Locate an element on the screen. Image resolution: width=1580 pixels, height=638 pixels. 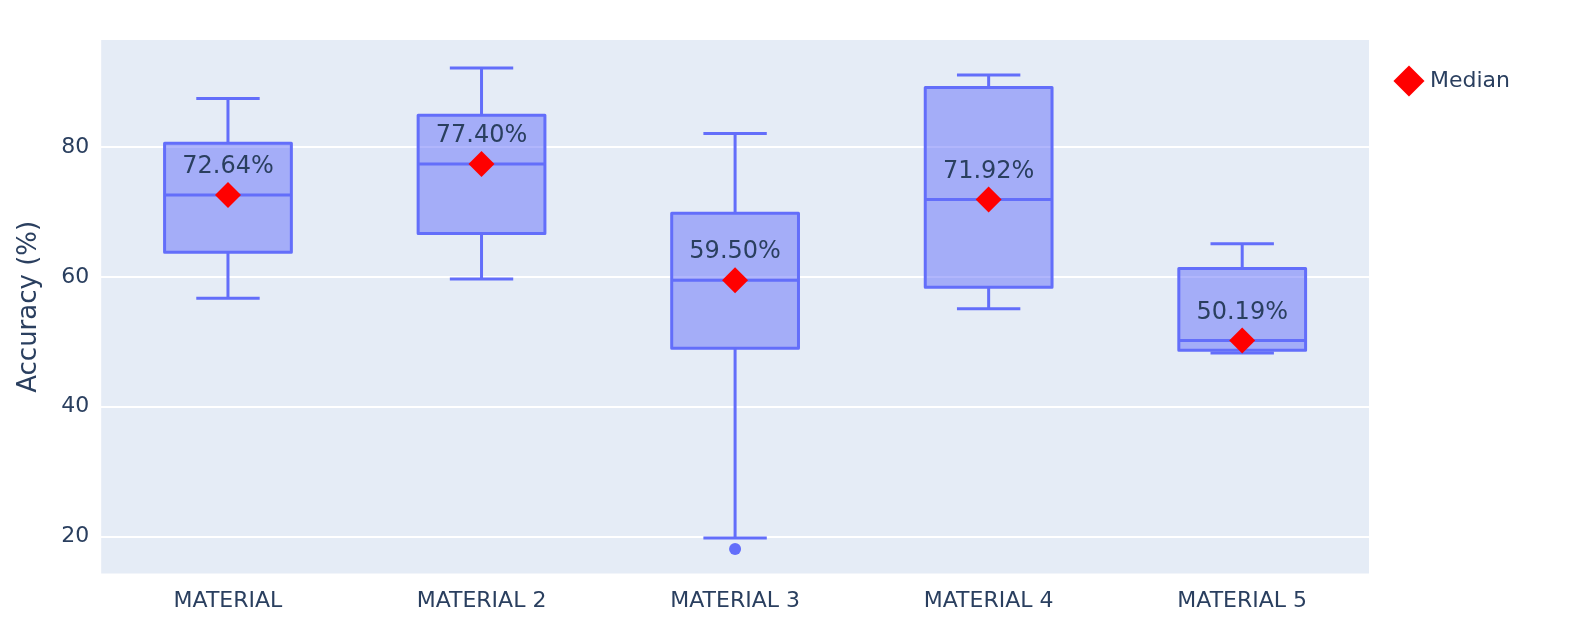
x-tick-label: MATERIAL 3 is located at coordinates (735, 599).